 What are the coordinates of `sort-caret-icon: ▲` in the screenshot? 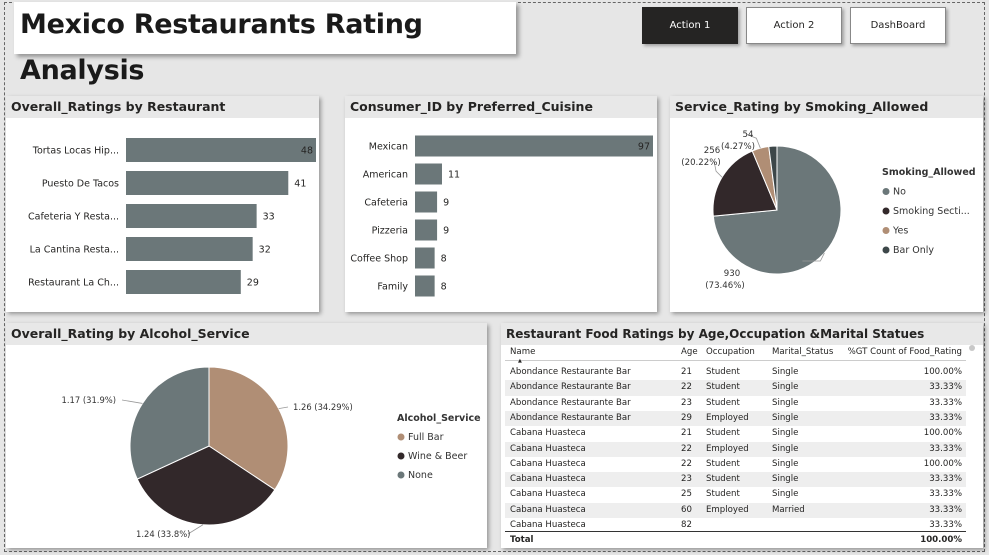 It's located at (520, 361).